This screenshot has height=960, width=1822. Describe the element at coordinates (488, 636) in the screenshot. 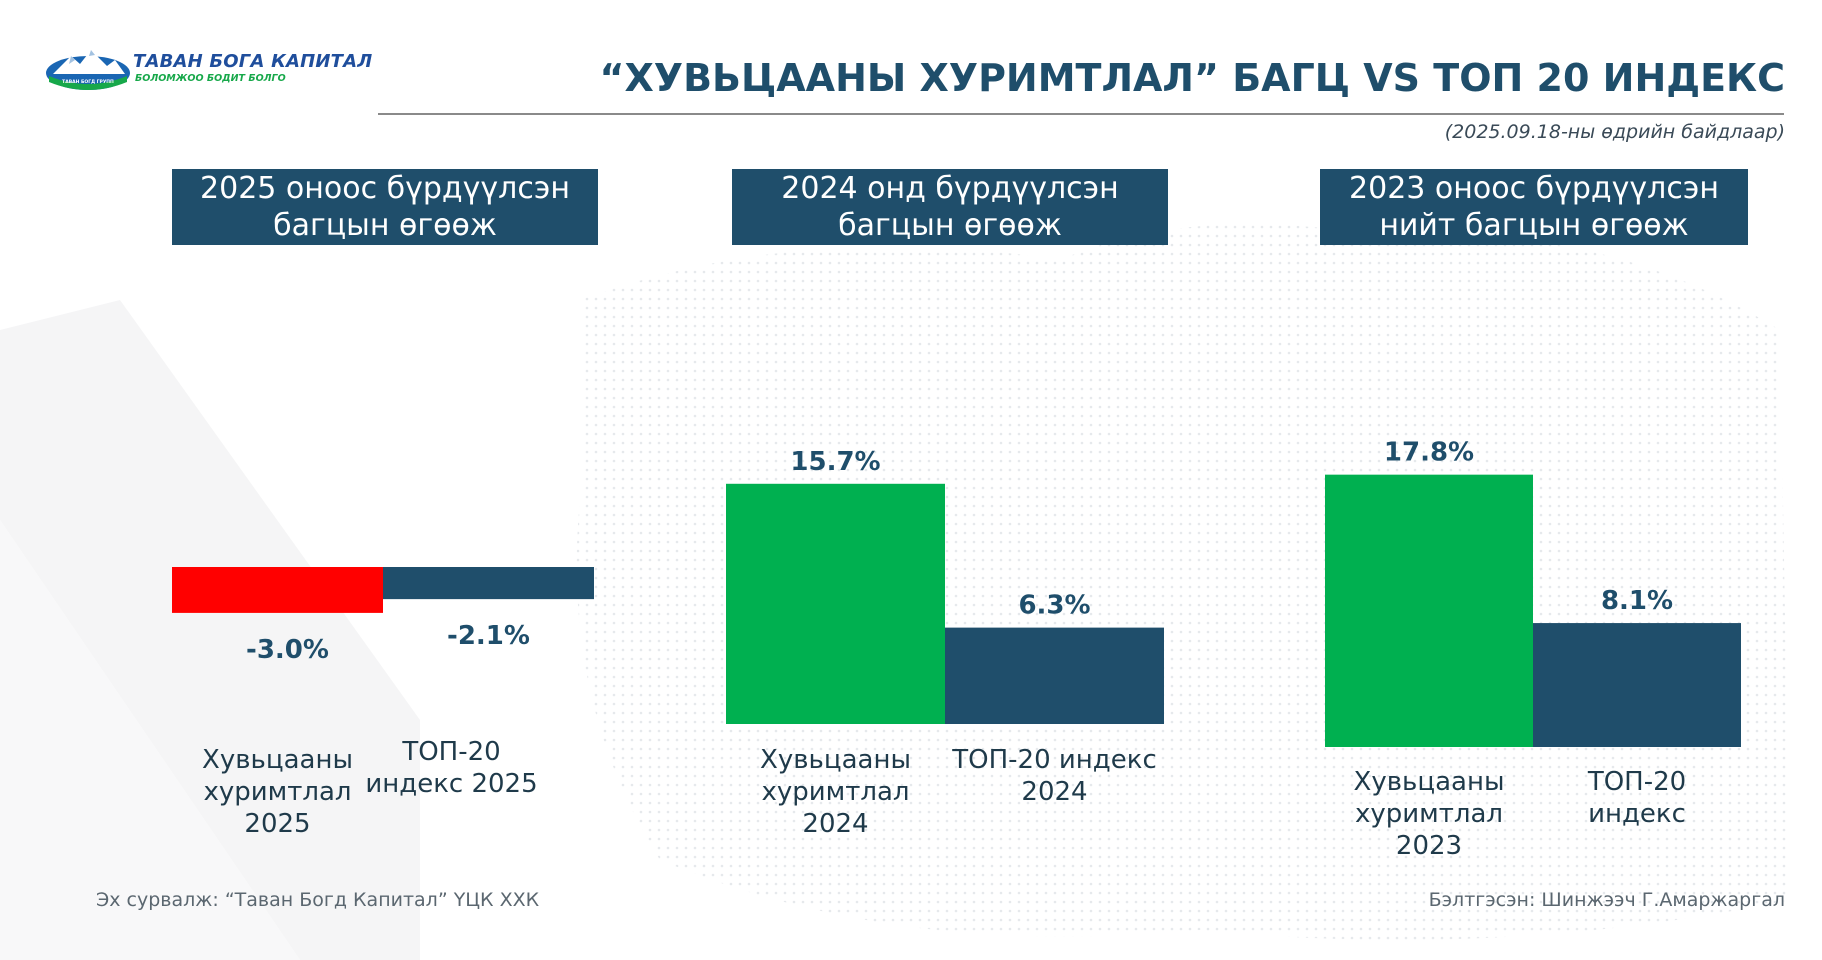

I see `data-label: -2.1%` at that location.